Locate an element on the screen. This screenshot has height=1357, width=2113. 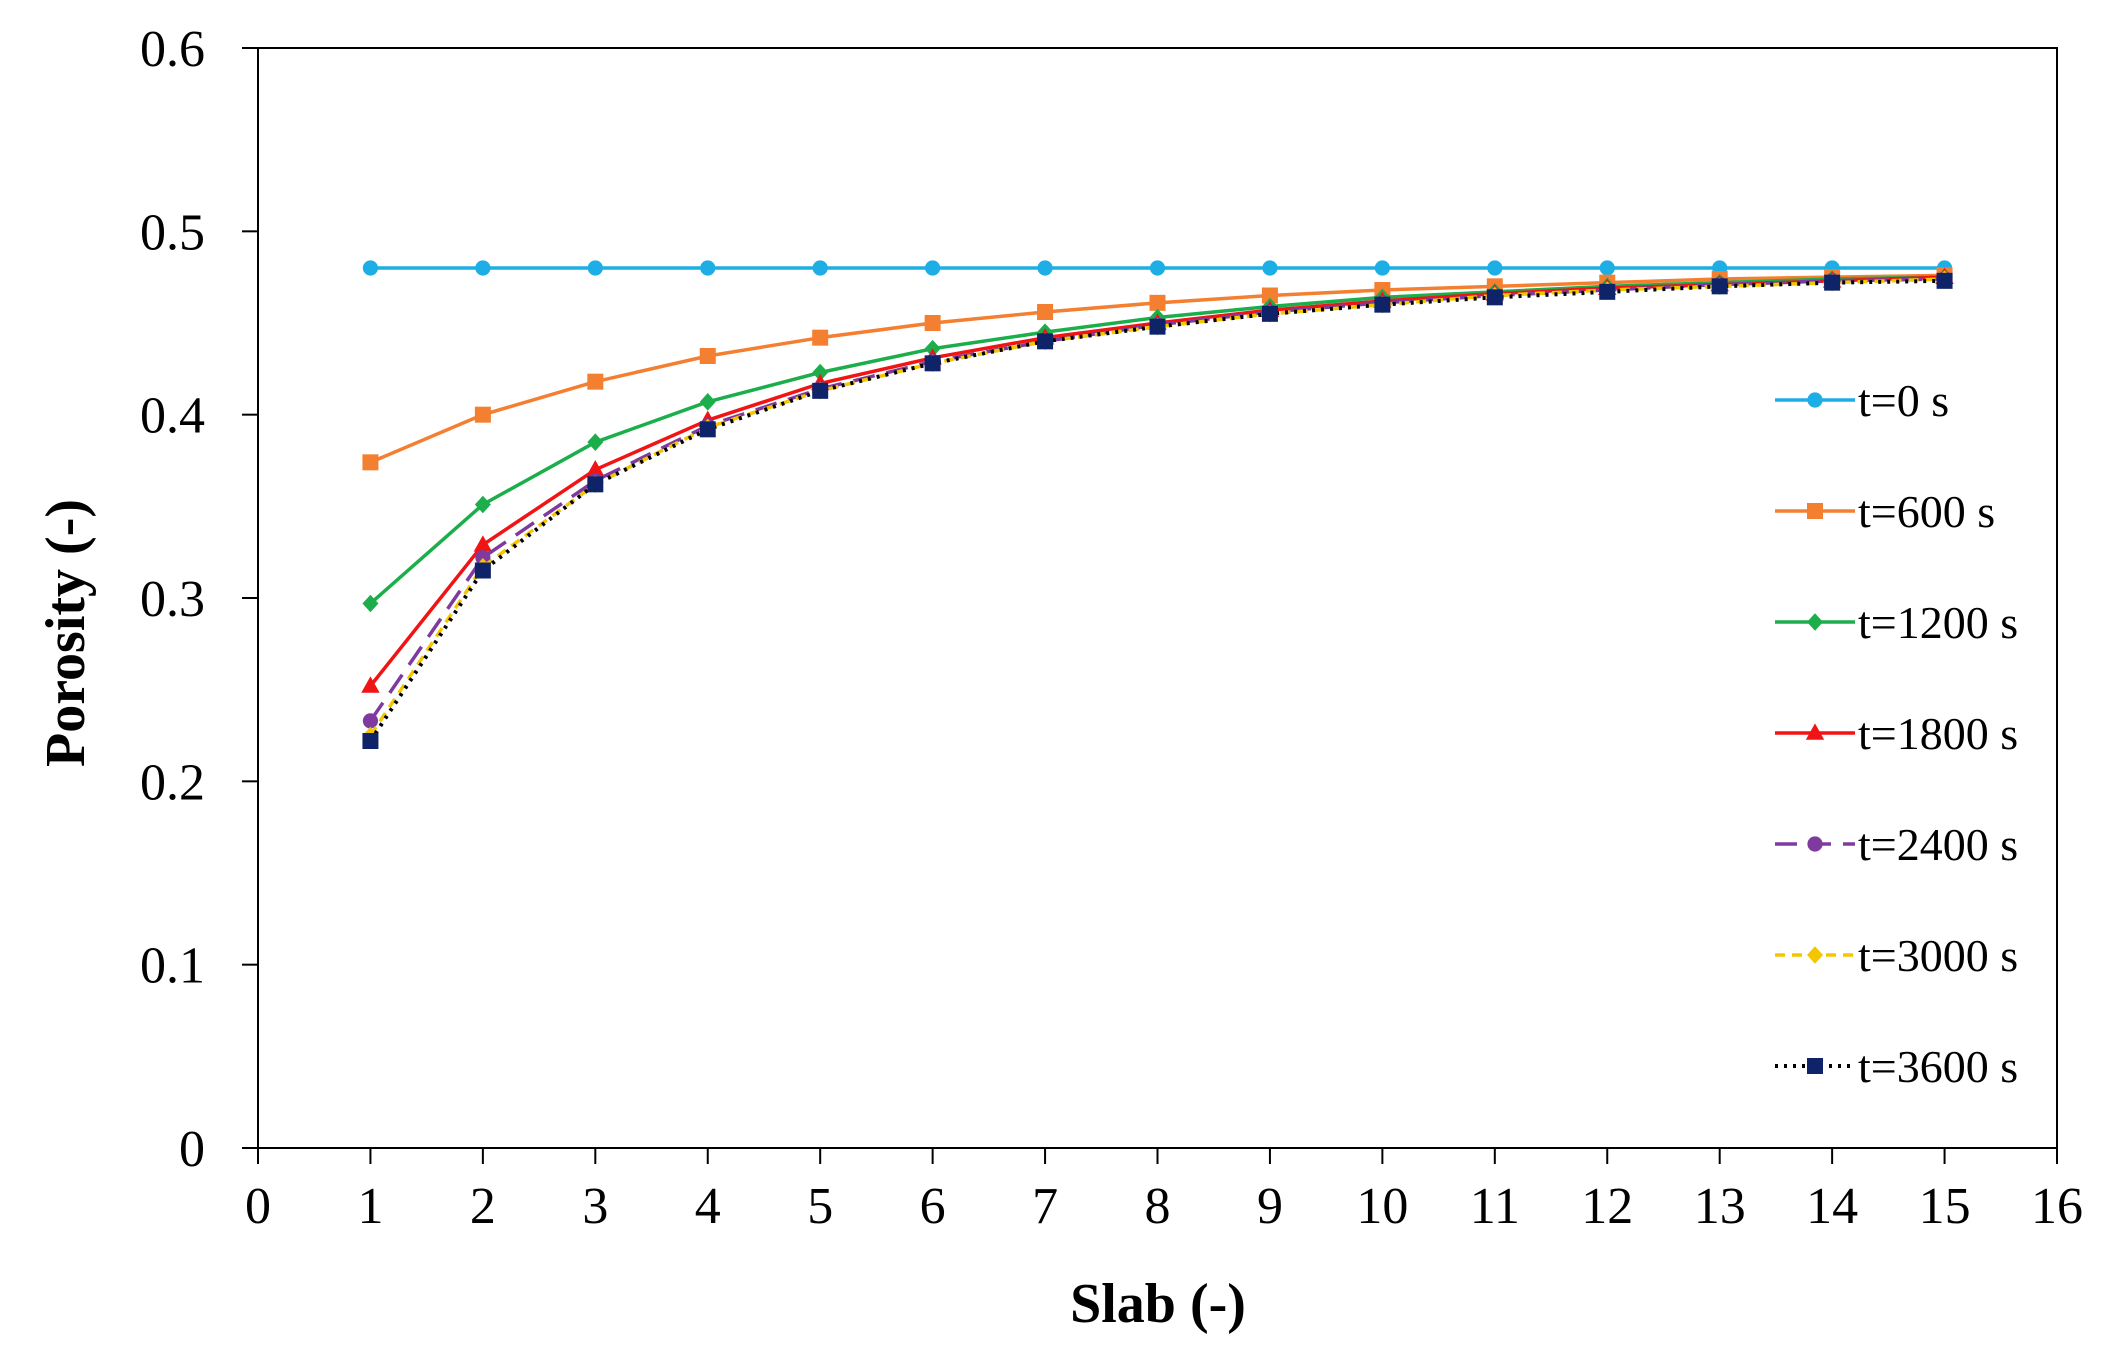
legend-entry: t=2400 s is located at coordinates (1896, 844).